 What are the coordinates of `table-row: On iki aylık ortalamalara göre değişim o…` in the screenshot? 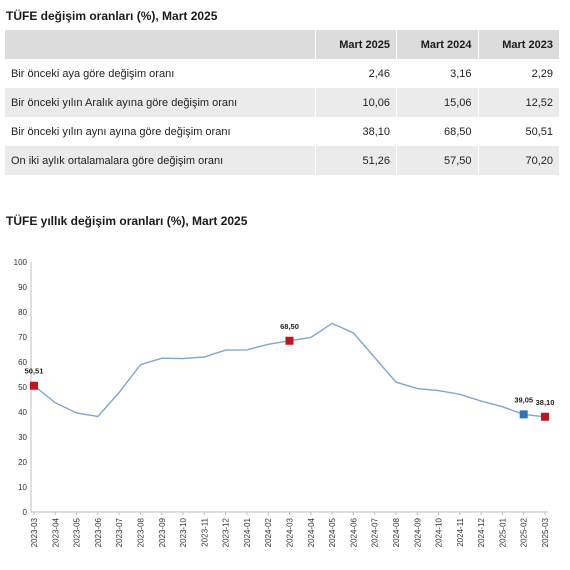 It's located at (282, 160).